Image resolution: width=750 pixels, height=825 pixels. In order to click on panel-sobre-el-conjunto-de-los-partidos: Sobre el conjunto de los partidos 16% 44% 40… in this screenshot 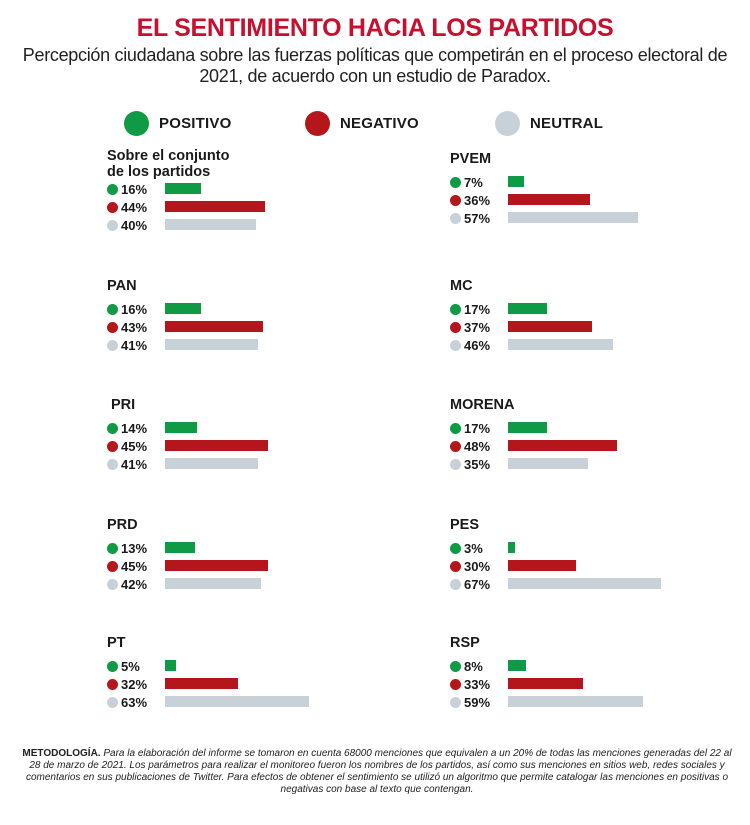, I will do `click(257, 203)`.